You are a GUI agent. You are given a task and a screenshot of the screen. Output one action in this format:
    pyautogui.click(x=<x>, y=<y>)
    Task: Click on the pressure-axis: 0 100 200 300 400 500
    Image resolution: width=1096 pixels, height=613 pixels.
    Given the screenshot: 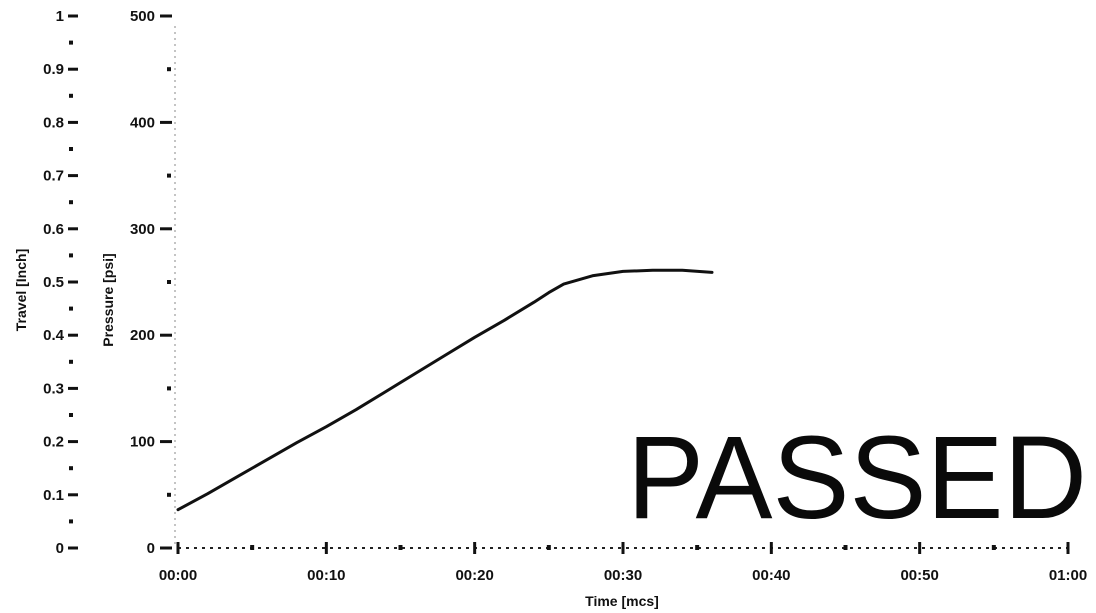 What is the action you would take?
    pyautogui.click(x=153, y=282)
    